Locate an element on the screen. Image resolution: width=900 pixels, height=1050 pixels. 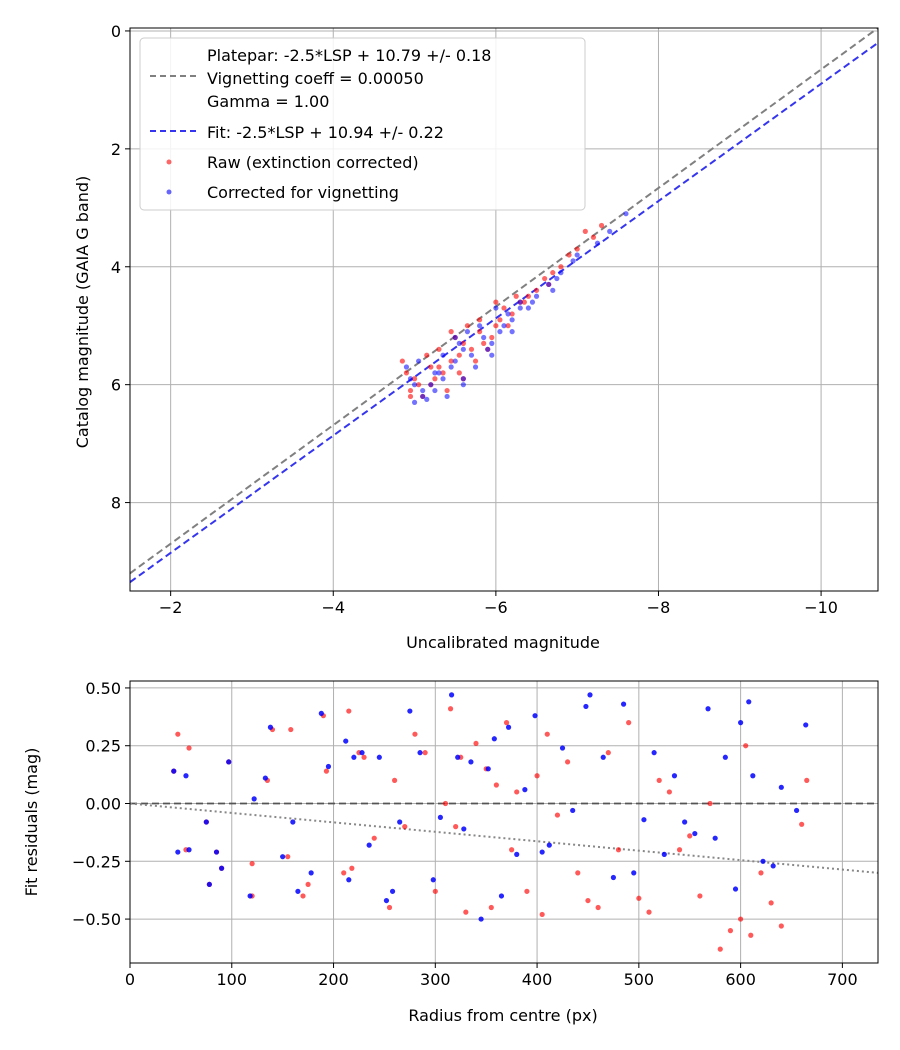
calibration-ytick-label: 0 is located at coordinates (116, 31).